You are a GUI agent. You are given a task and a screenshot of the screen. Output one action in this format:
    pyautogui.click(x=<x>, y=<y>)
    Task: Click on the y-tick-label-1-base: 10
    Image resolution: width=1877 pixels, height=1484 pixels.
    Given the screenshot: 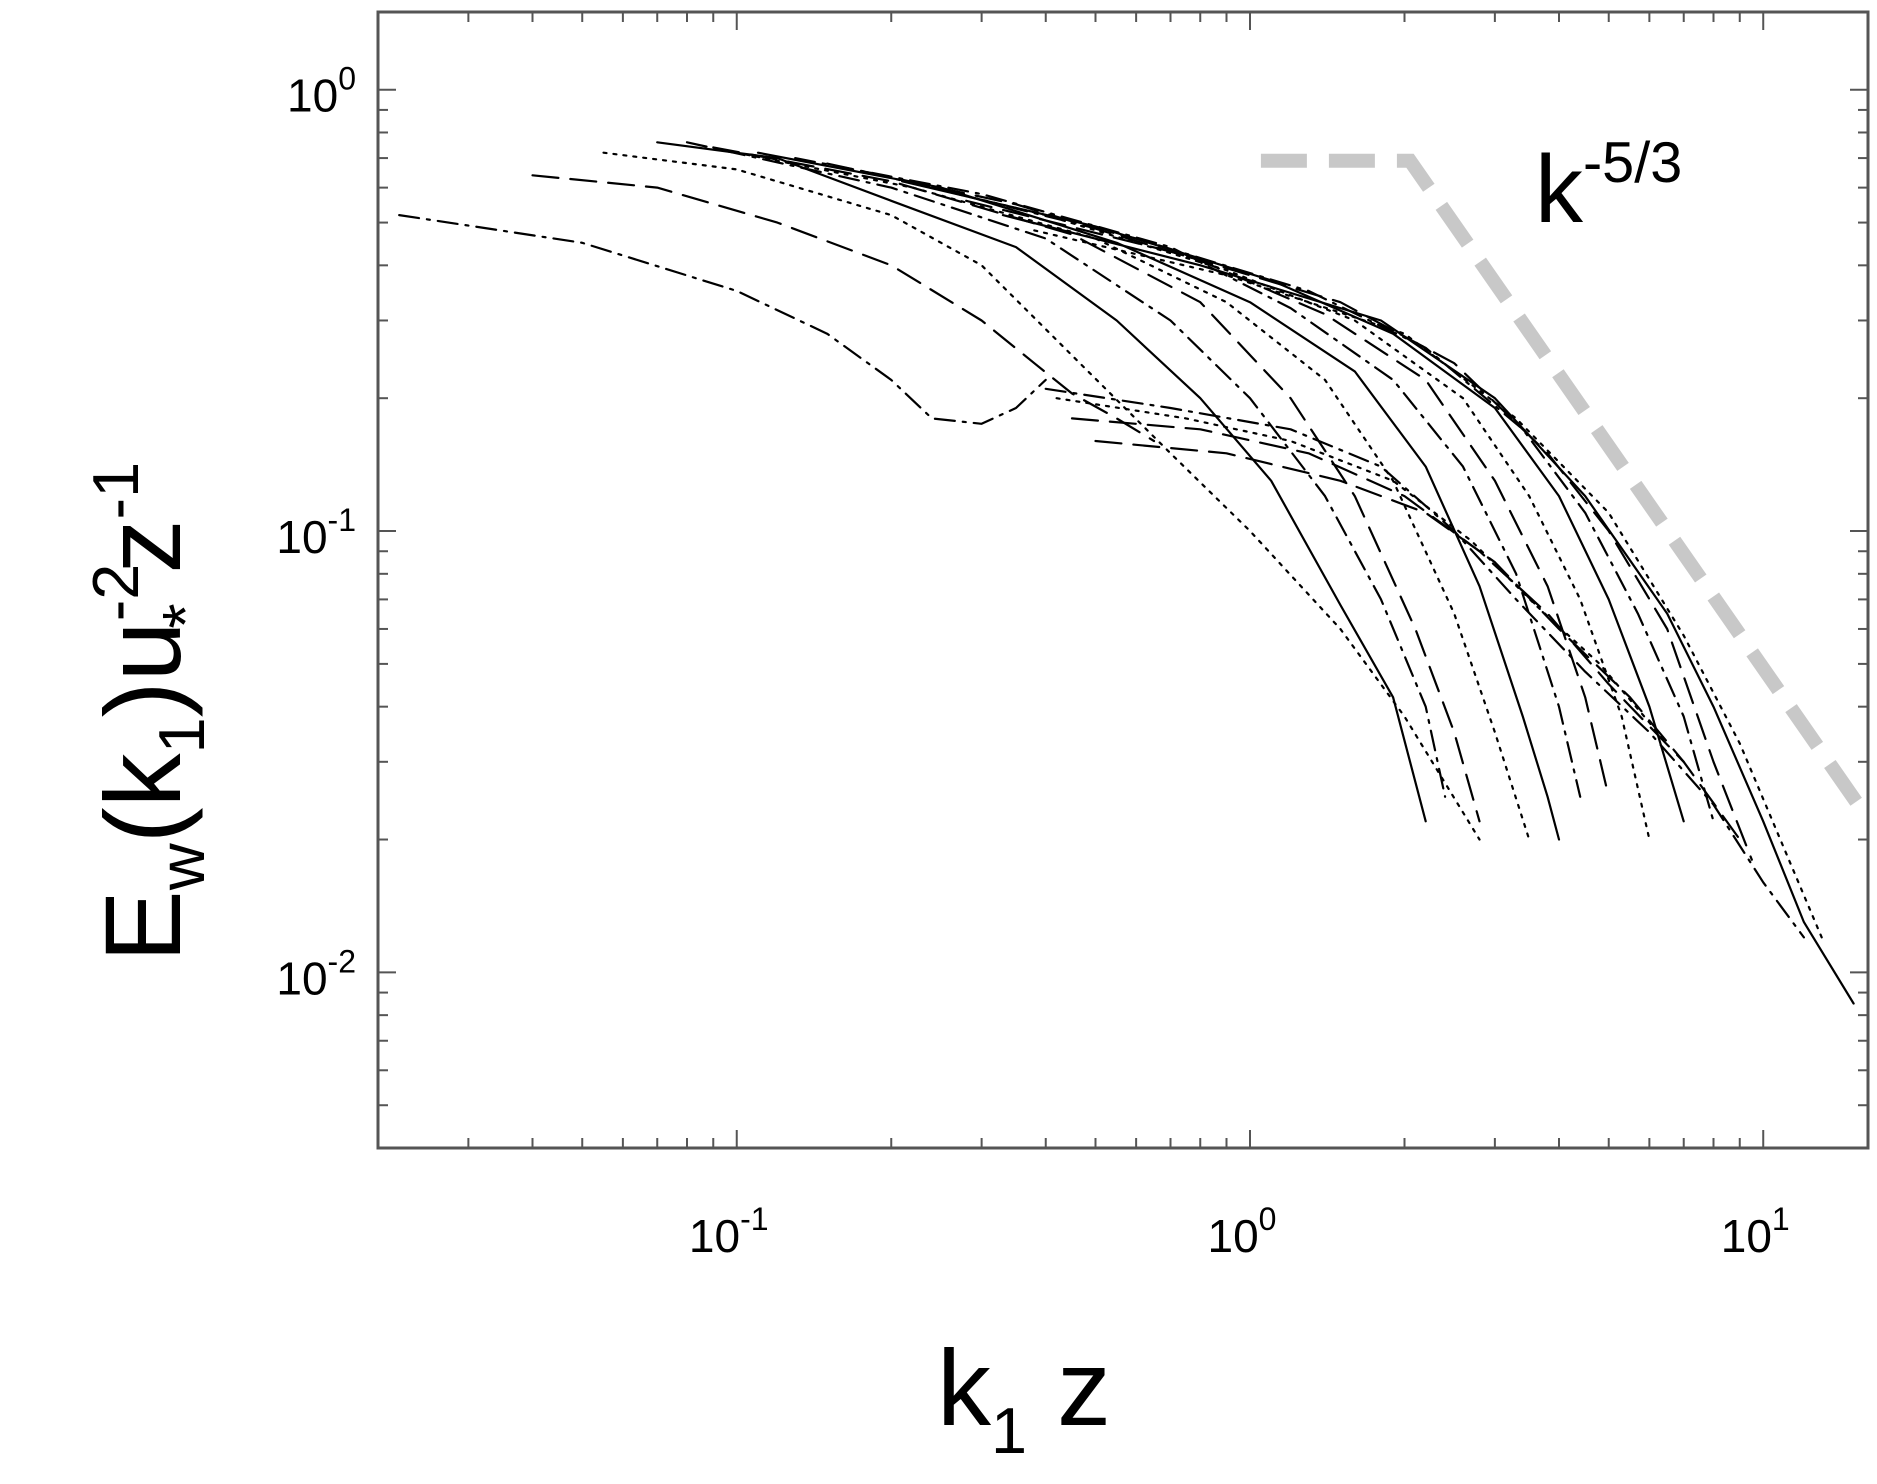 What is the action you would take?
    pyautogui.click(x=312, y=96)
    